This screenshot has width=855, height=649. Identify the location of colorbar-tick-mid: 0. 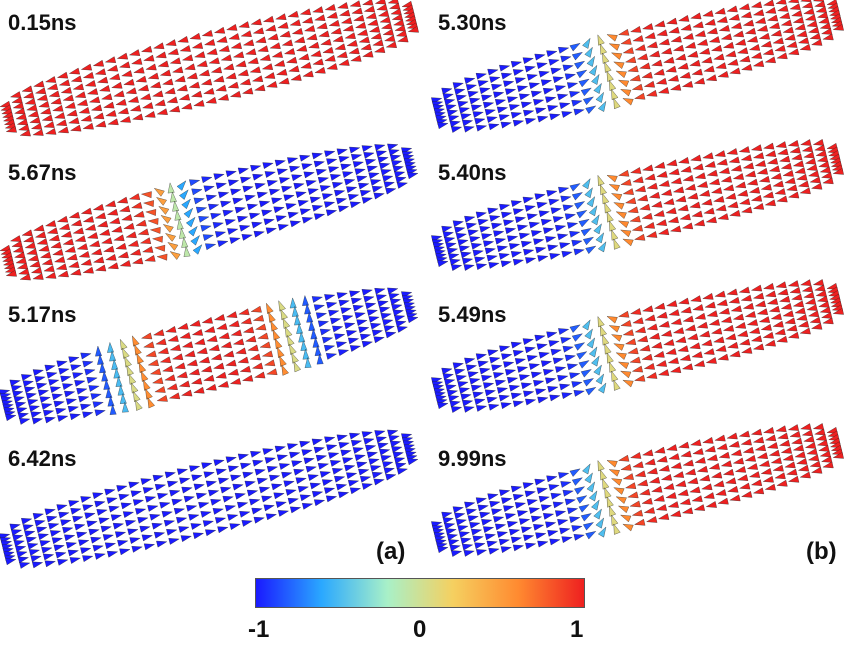
(420, 629).